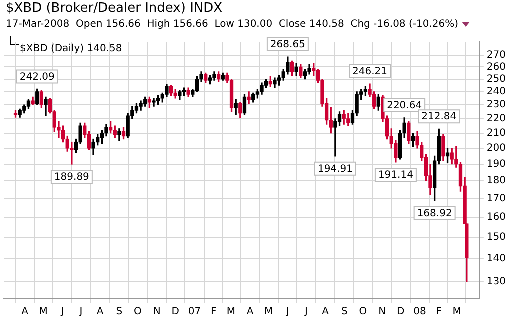 This screenshot has height=321, width=511. Describe the element at coordinates (420, 312) in the screenshot. I see `x-tick-label: 08` at that location.